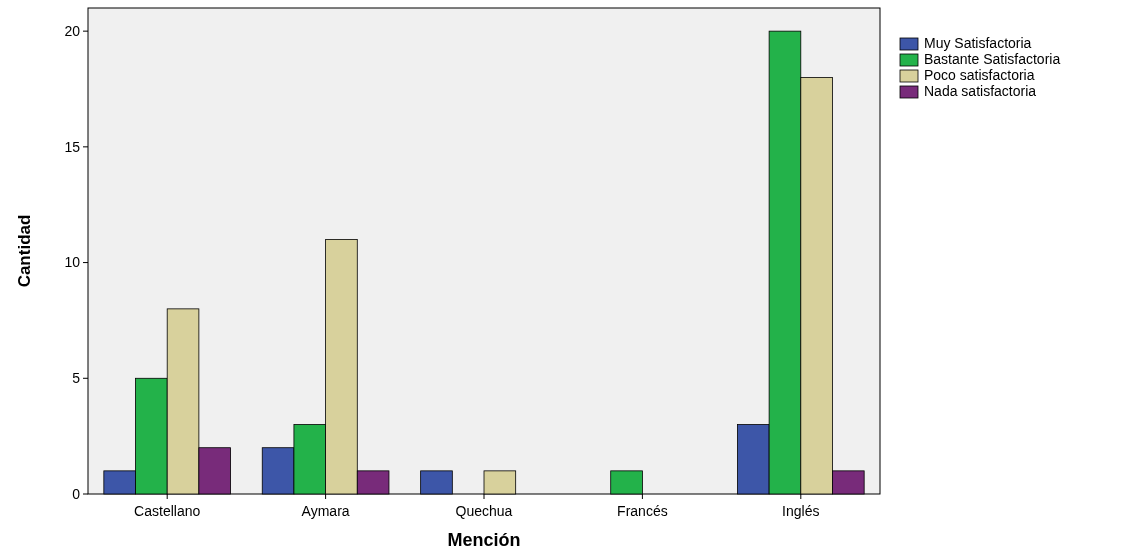 The height and width of the screenshot is (548, 1146). Describe the element at coordinates (76, 378) in the screenshot. I see `y-tick-label: 5` at that location.